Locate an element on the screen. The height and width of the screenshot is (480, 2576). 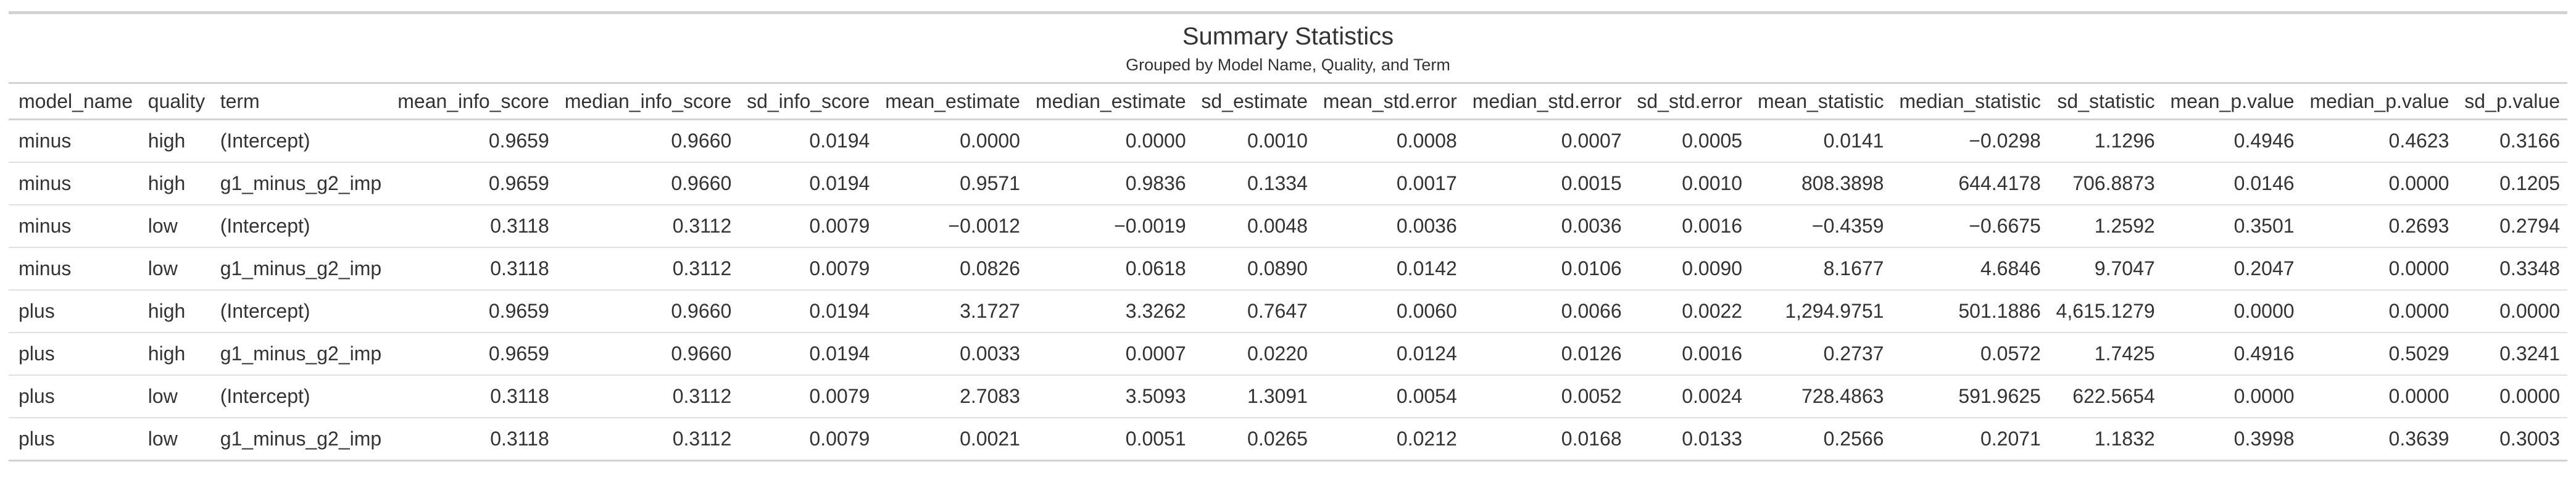
column-header-sd-statistic: sd_statistic is located at coordinates (2106, 100).